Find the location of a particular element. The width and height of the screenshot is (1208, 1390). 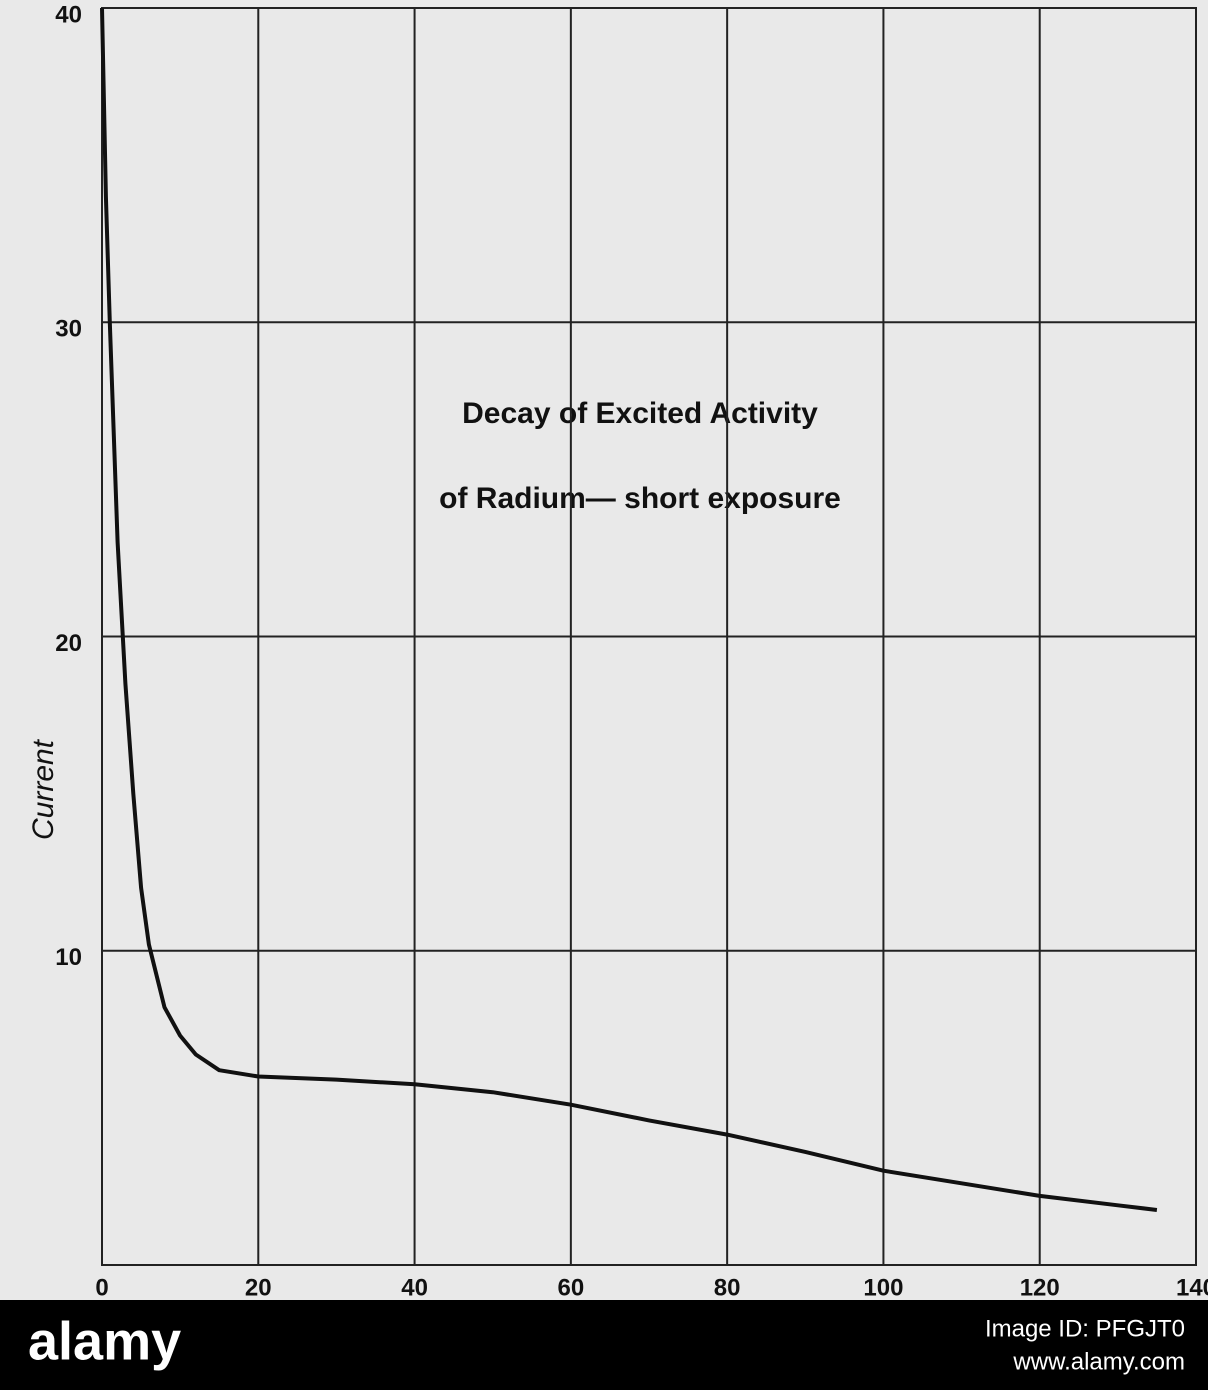

y-tick-label: 10 is located at coordinates (68, 957).